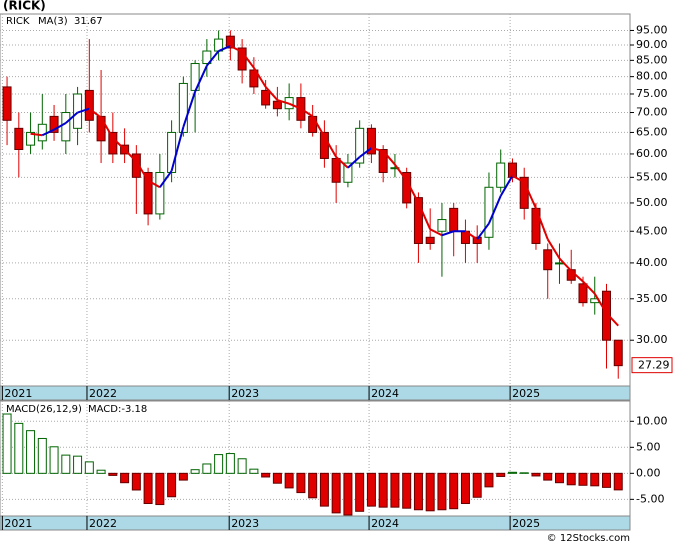  Describe the element at coordinates (44, 409) in the screenshot. I see `macd-title: MACD(26,12,9)` at that location.